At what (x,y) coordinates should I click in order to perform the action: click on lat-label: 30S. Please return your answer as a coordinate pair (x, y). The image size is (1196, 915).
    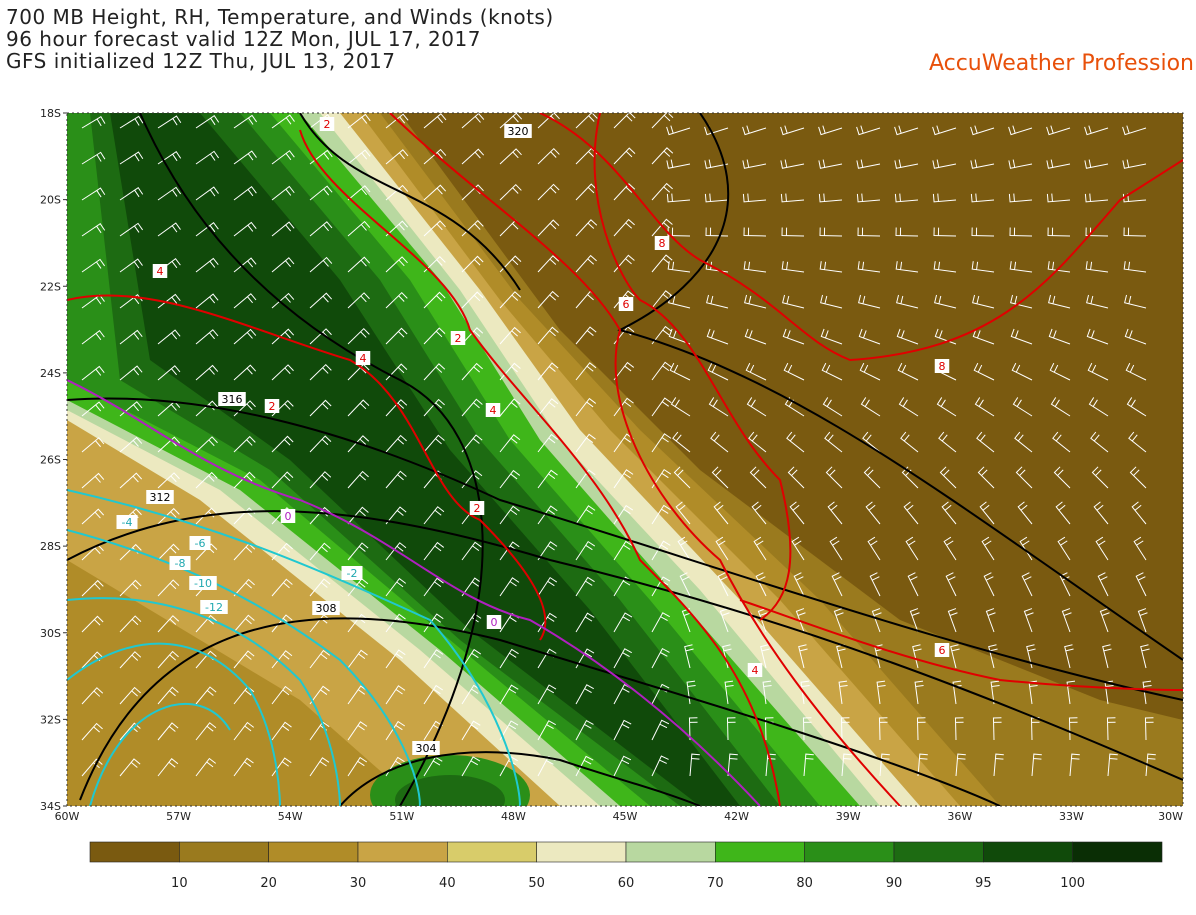
    Looking at the image, I should click on (50, 633).